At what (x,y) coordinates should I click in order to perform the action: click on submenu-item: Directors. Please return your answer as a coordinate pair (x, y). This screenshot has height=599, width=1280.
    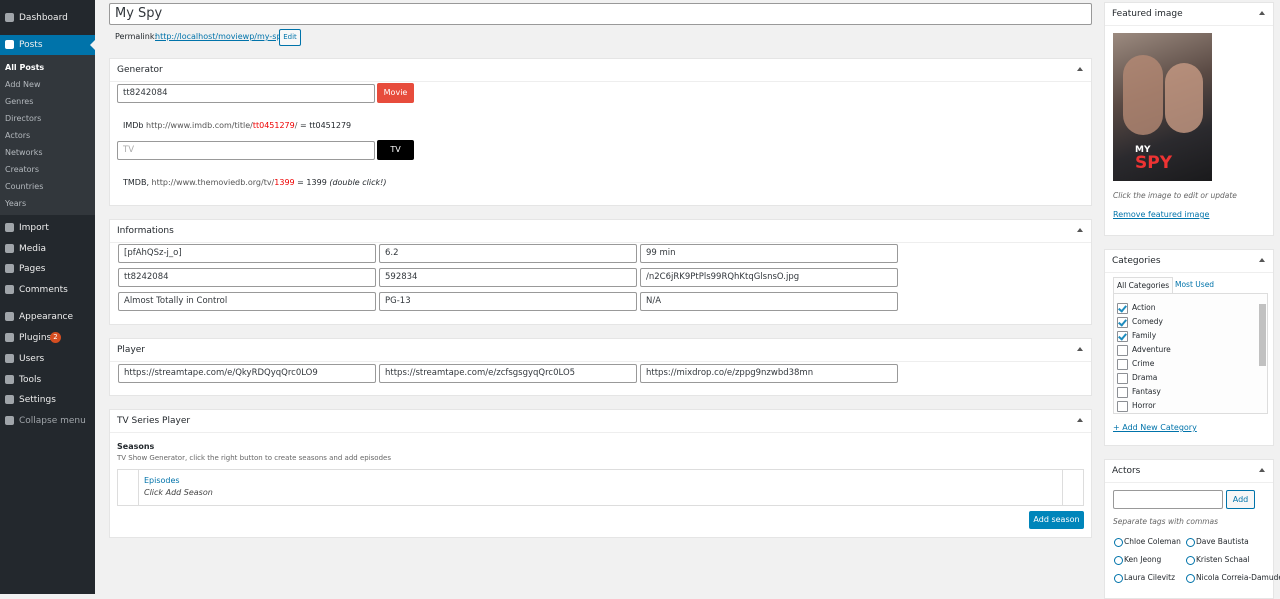
    Looking at the image, I should click on (23, 118).